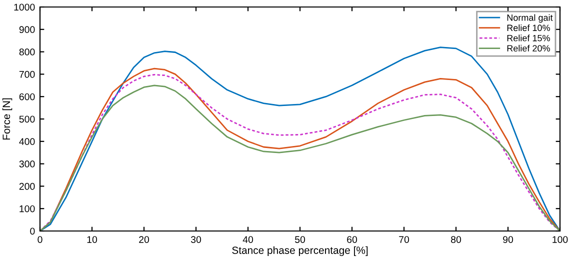 The height and width of the screenshot is (263, 569). I want to click on y-tick-label: 800, so click(27, 52).